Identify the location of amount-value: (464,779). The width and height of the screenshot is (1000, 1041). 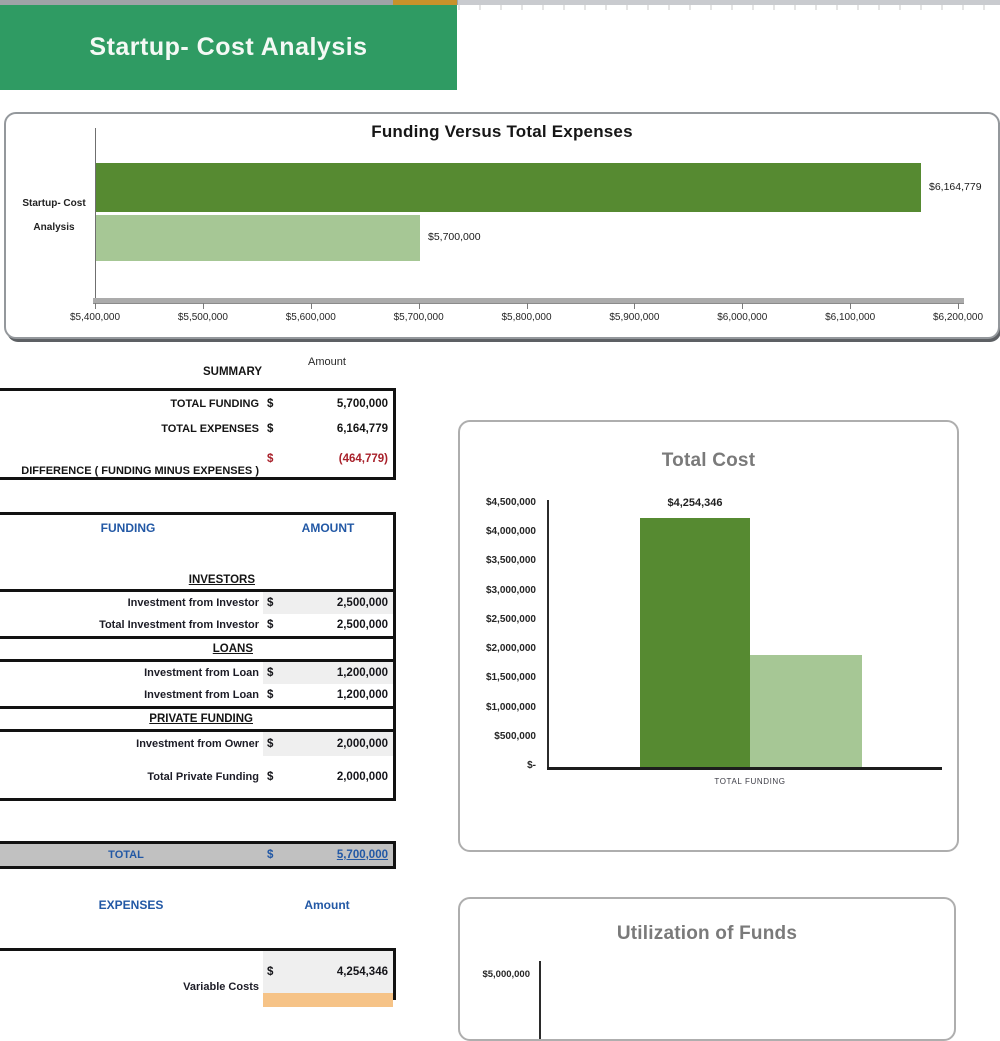
(363, 459).